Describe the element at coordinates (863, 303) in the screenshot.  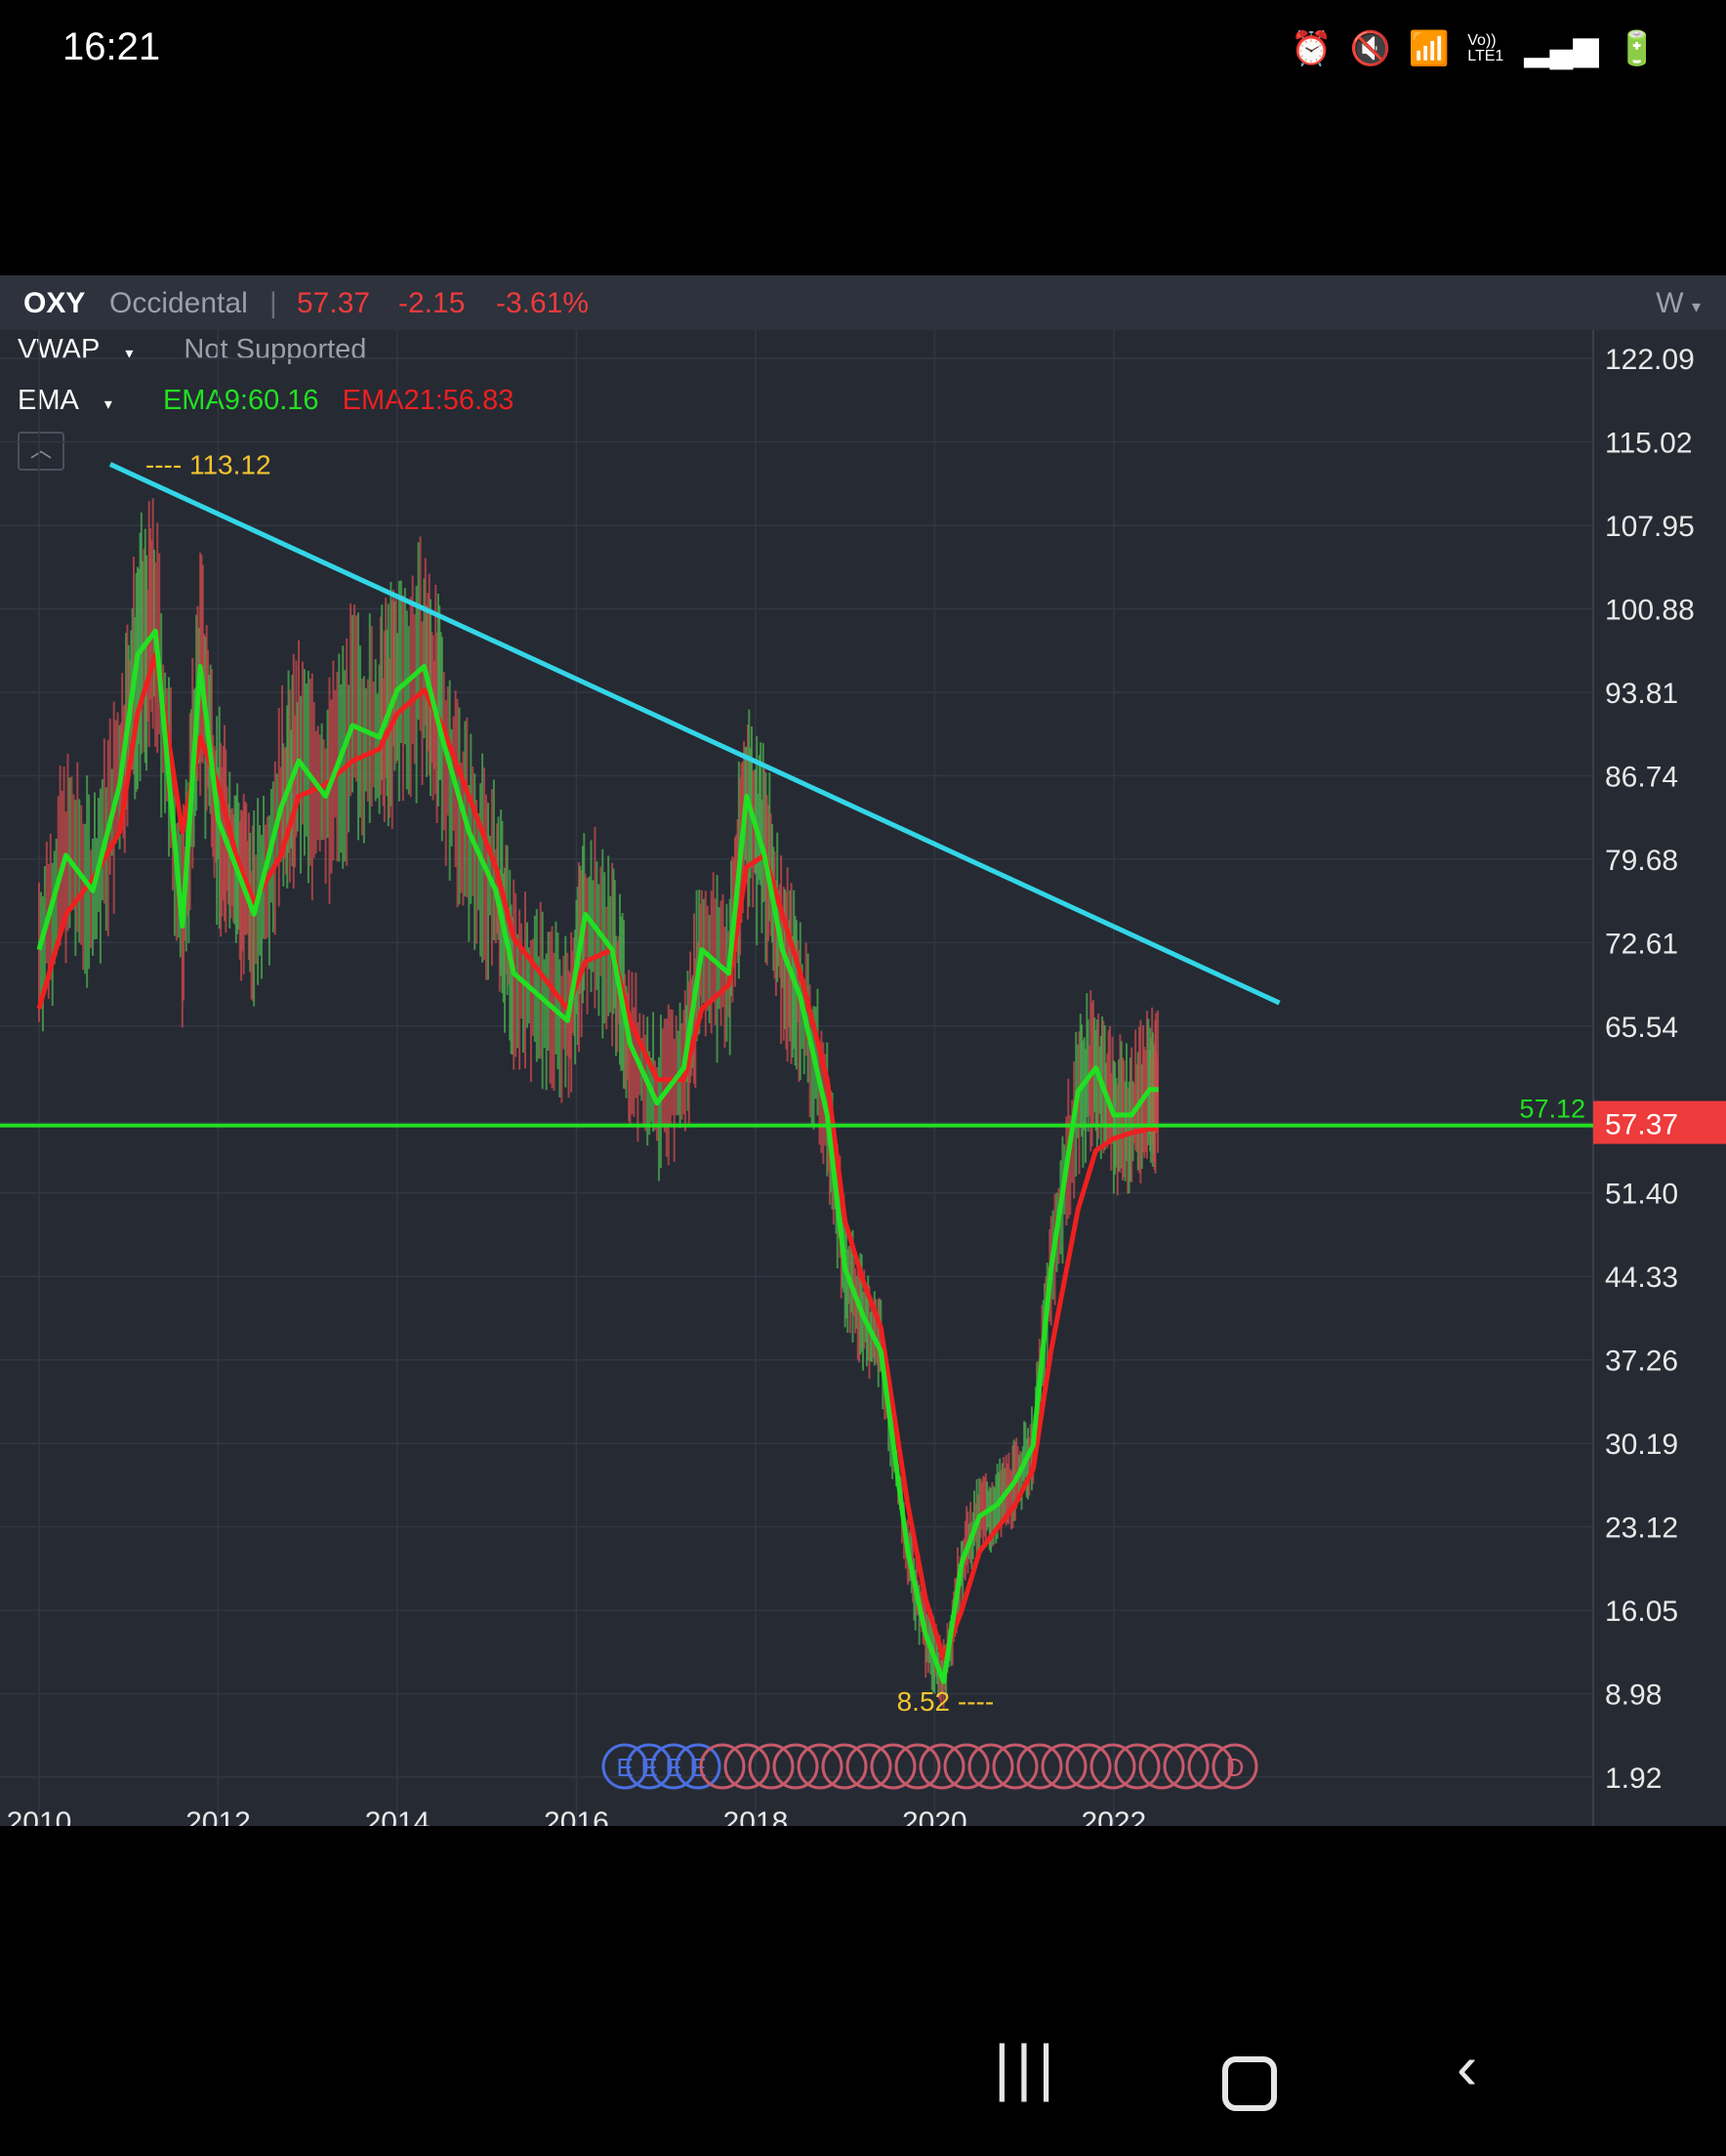
I see `symbol-header: OXY Occidental | 57.37 -2.15 -3.61% W ▾` at that location.